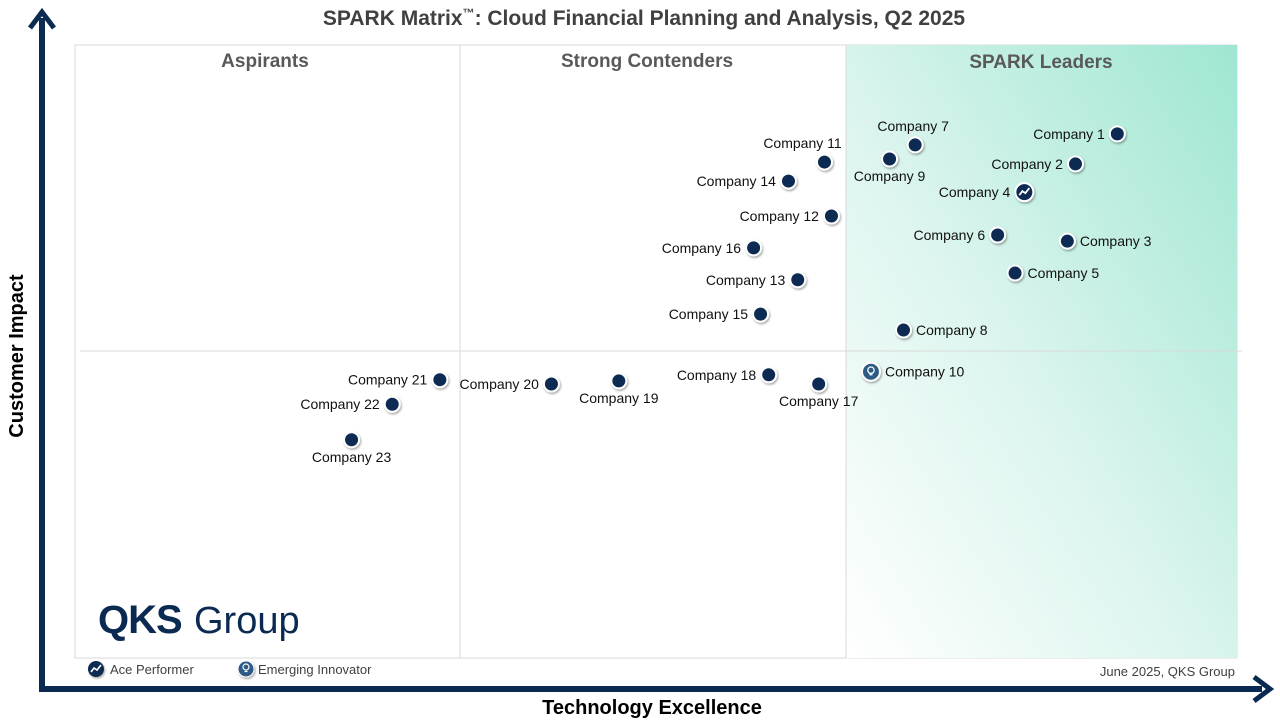 The image size is (1280, 720). I want to click on data-point: Company 5, so click(1053, 273).